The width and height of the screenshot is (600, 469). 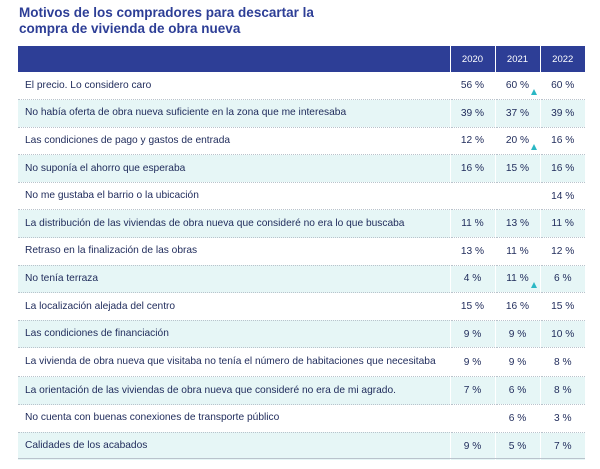 I want to click on value-cell-2022: 11 %, so click(x=562, y=223).